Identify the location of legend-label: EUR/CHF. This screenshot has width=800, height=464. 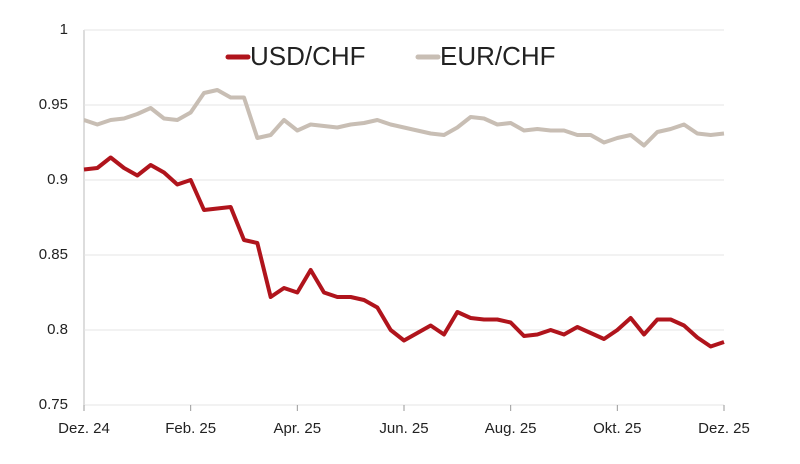
(498, 56).